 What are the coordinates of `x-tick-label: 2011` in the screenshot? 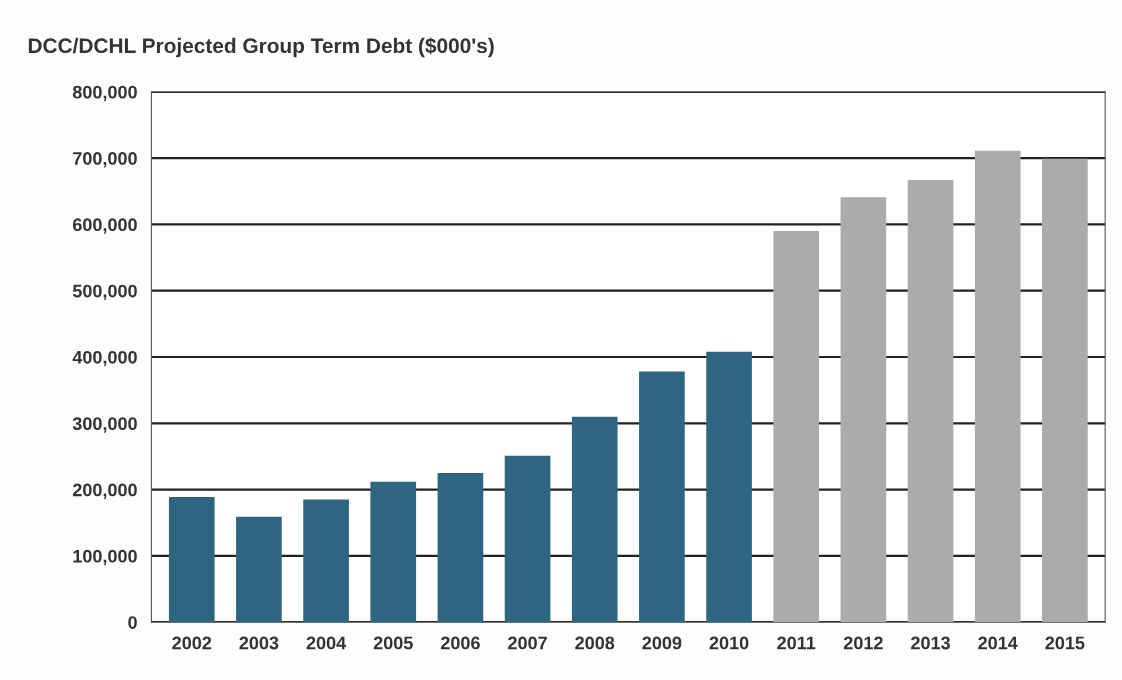 It's located at (796, 643).